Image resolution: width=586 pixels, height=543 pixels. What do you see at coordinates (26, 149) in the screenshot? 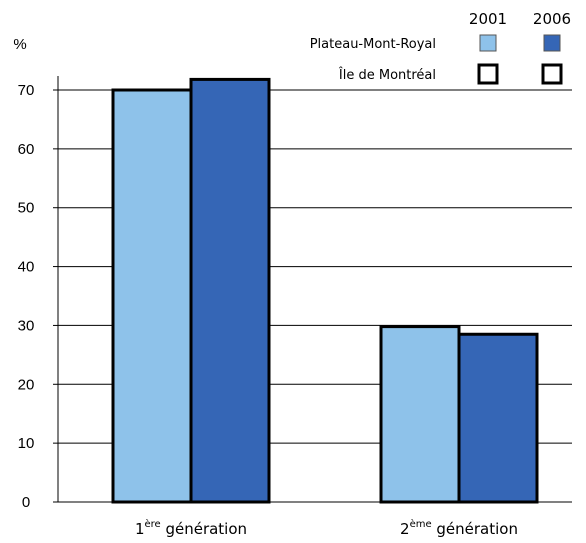
I see `y-tick-label: 60` at bounding box center [26, 149].